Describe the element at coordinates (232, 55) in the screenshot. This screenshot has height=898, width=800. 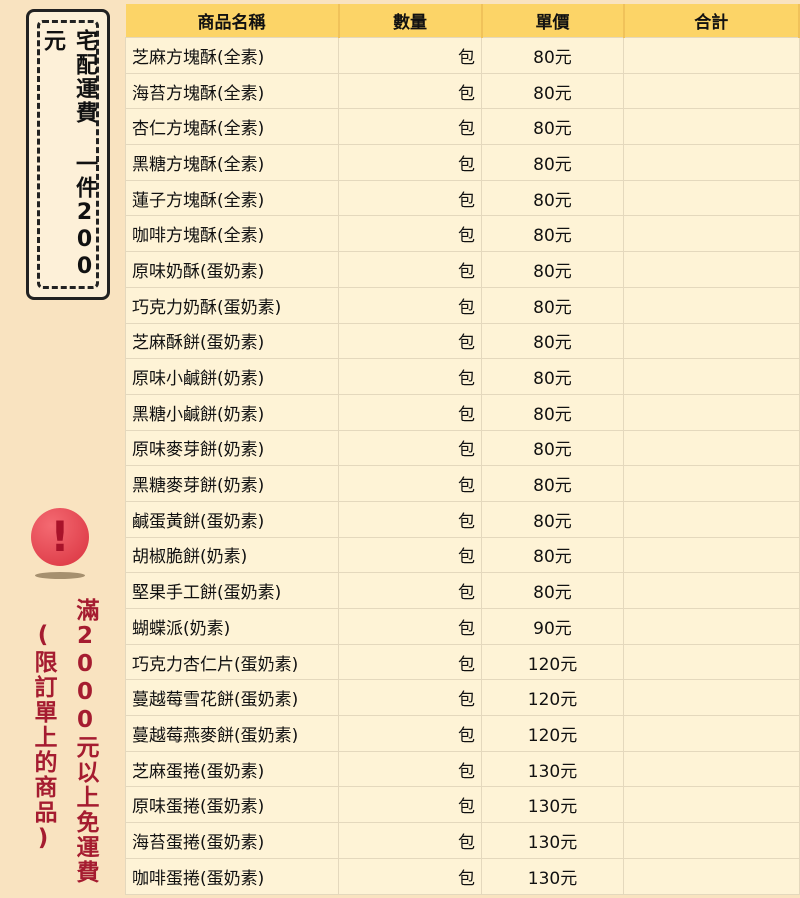
I see `product-name: 芝麻方塊酥(全素)` at that location.